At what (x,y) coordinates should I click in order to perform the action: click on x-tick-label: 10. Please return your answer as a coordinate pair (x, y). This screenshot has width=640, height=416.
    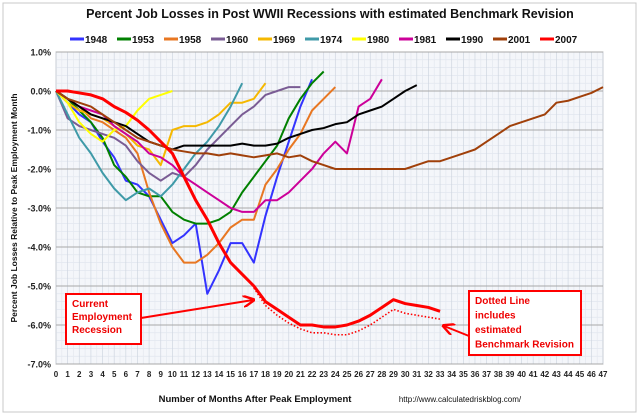
    Looking at the image, I should click on (172, 374).